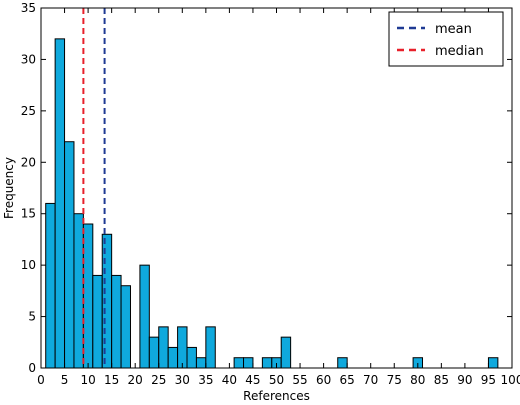 This screenshot has width=520, height=405. I want to click on x-tick-label: 10, so click(87, 380).